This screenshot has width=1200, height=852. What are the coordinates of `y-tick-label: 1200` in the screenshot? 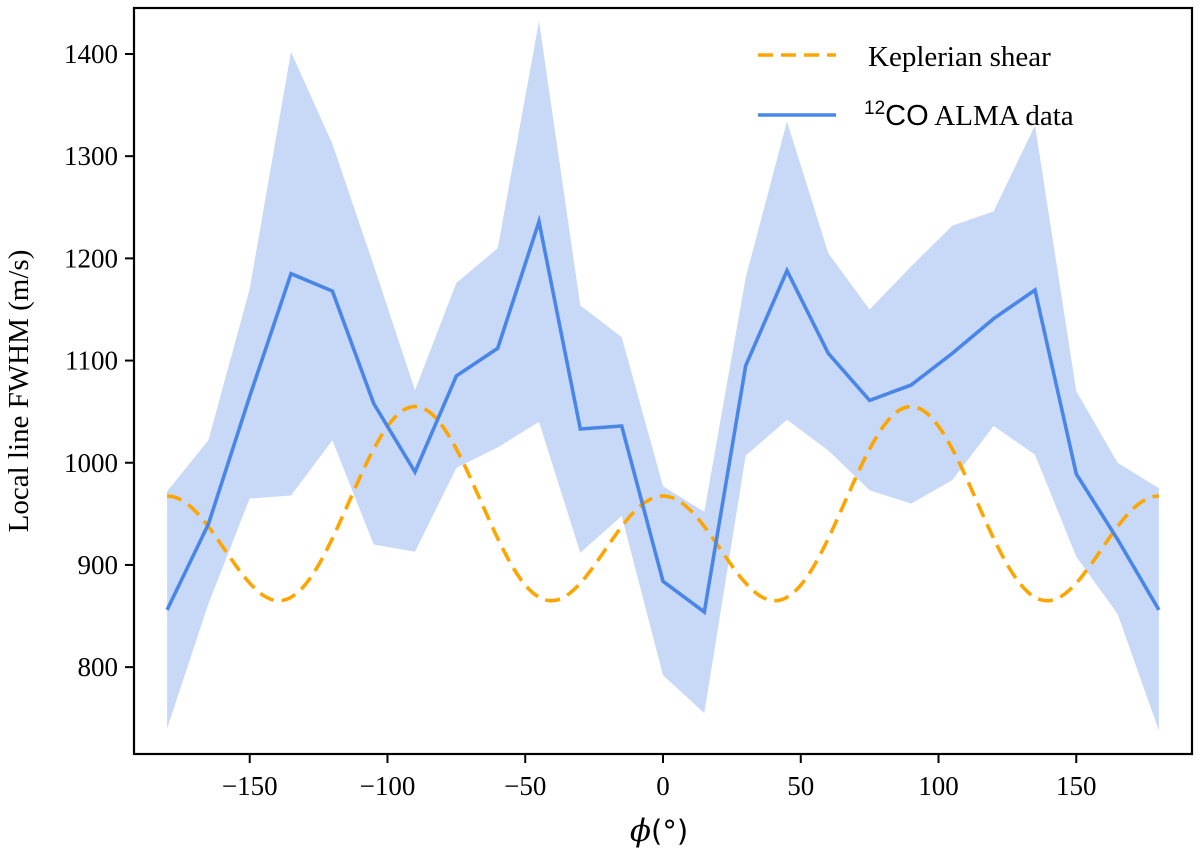 It's located at (91, 258).